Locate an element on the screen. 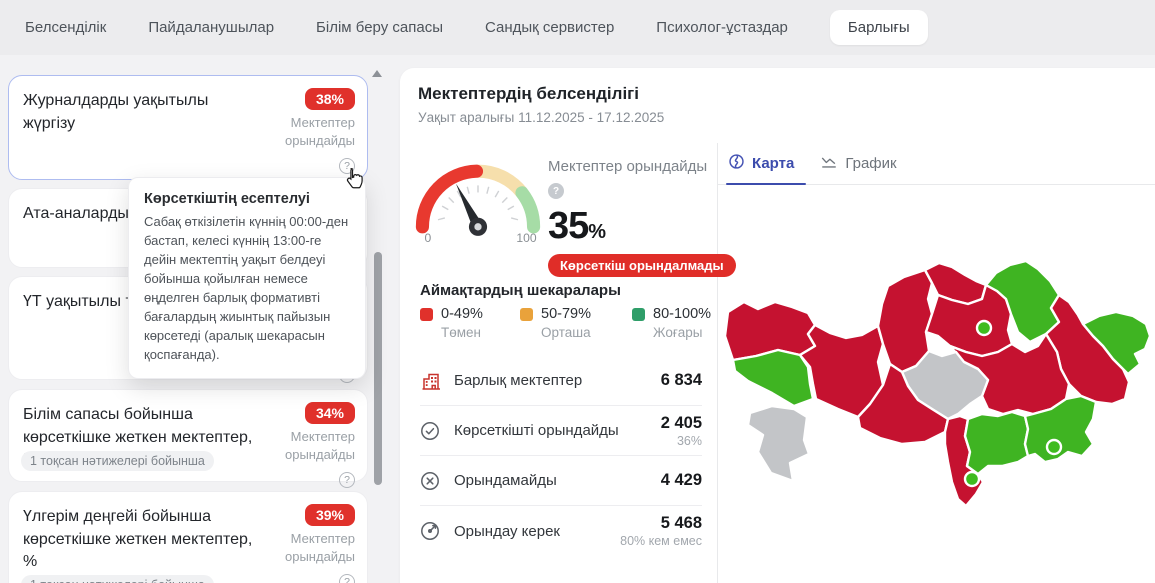 This screenshot has width=1155, height=583. view-tabs: Карта График is located at coordinates (936, 164).